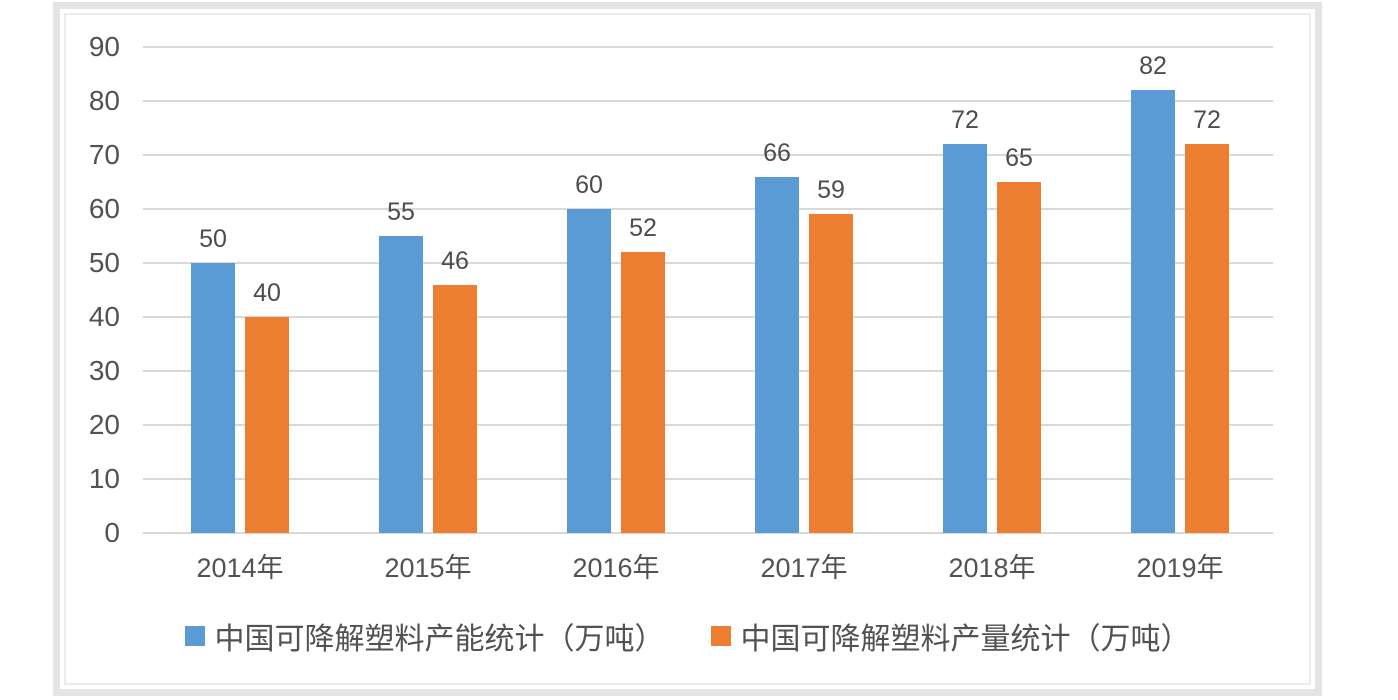 Image resolution: width=1398 pixels, height=700 pixels. I want to click on y-axis-tick-label: 40, so click(104, 316).